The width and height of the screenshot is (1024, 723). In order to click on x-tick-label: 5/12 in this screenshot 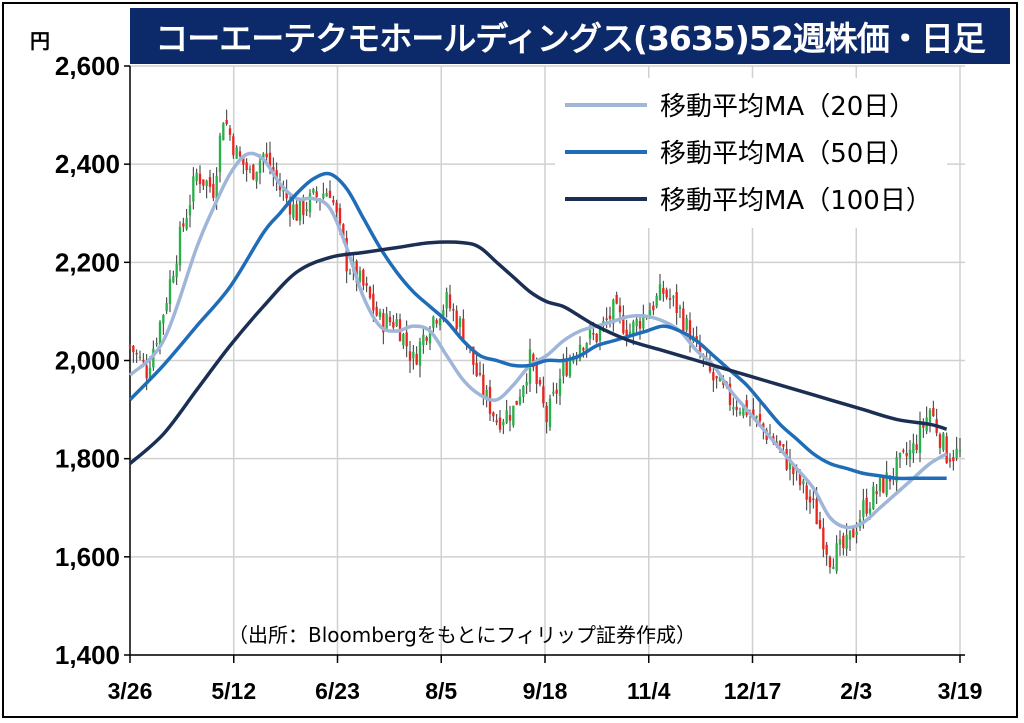, I will do `click(233, 691)`.